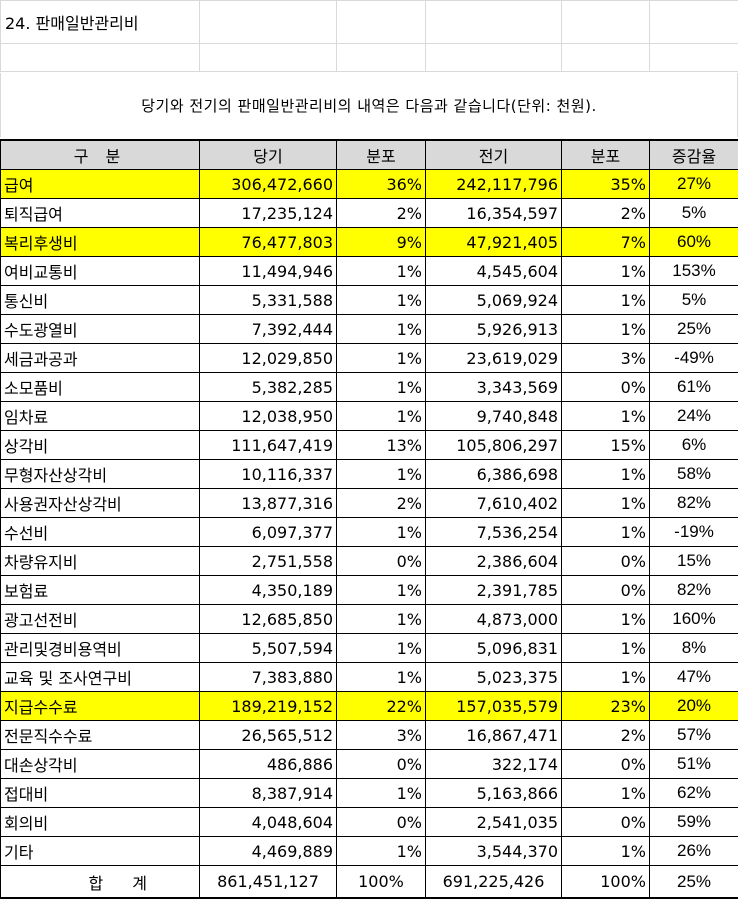  I want to click on row-label: 회의비, so click(100, 822).